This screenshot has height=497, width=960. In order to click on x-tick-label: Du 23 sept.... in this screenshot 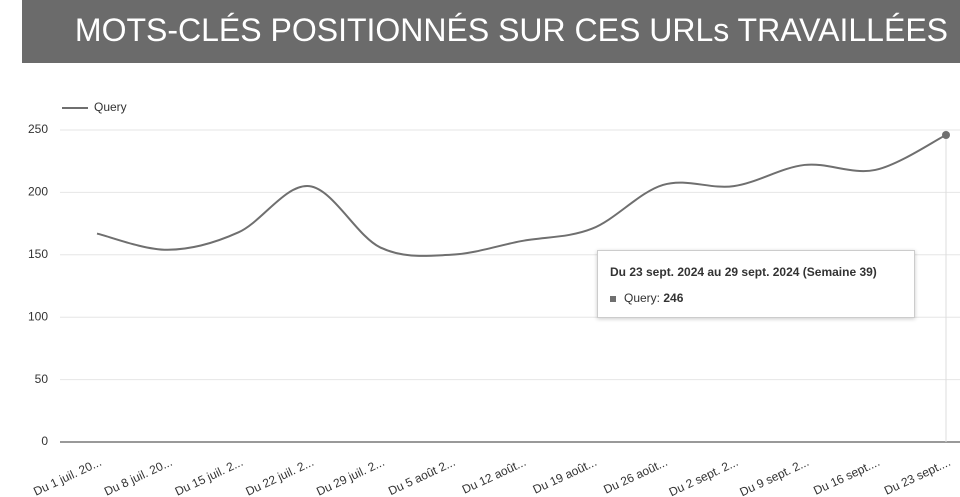, I will do `click(917, 476)`.